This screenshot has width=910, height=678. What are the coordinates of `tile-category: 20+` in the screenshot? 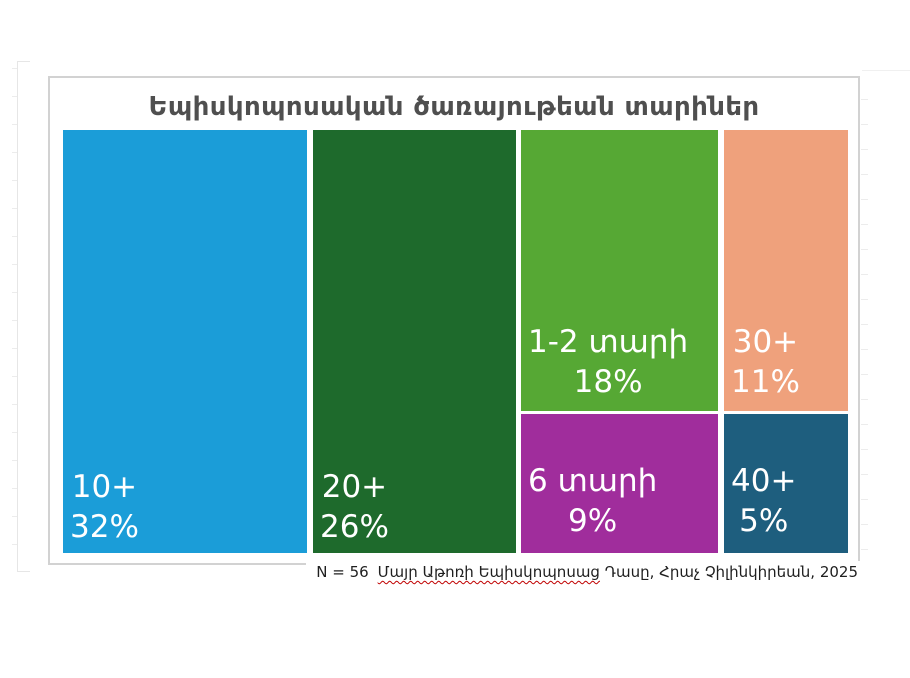 It's located at (354, 487).